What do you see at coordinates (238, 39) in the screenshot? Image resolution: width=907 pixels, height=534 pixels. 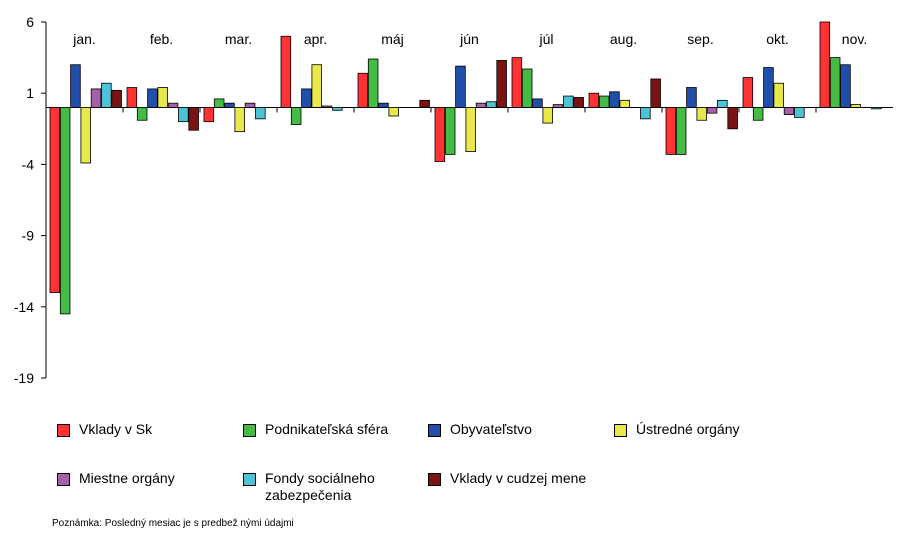 I see `category-label: mar.` at bounding box center [238, 39].